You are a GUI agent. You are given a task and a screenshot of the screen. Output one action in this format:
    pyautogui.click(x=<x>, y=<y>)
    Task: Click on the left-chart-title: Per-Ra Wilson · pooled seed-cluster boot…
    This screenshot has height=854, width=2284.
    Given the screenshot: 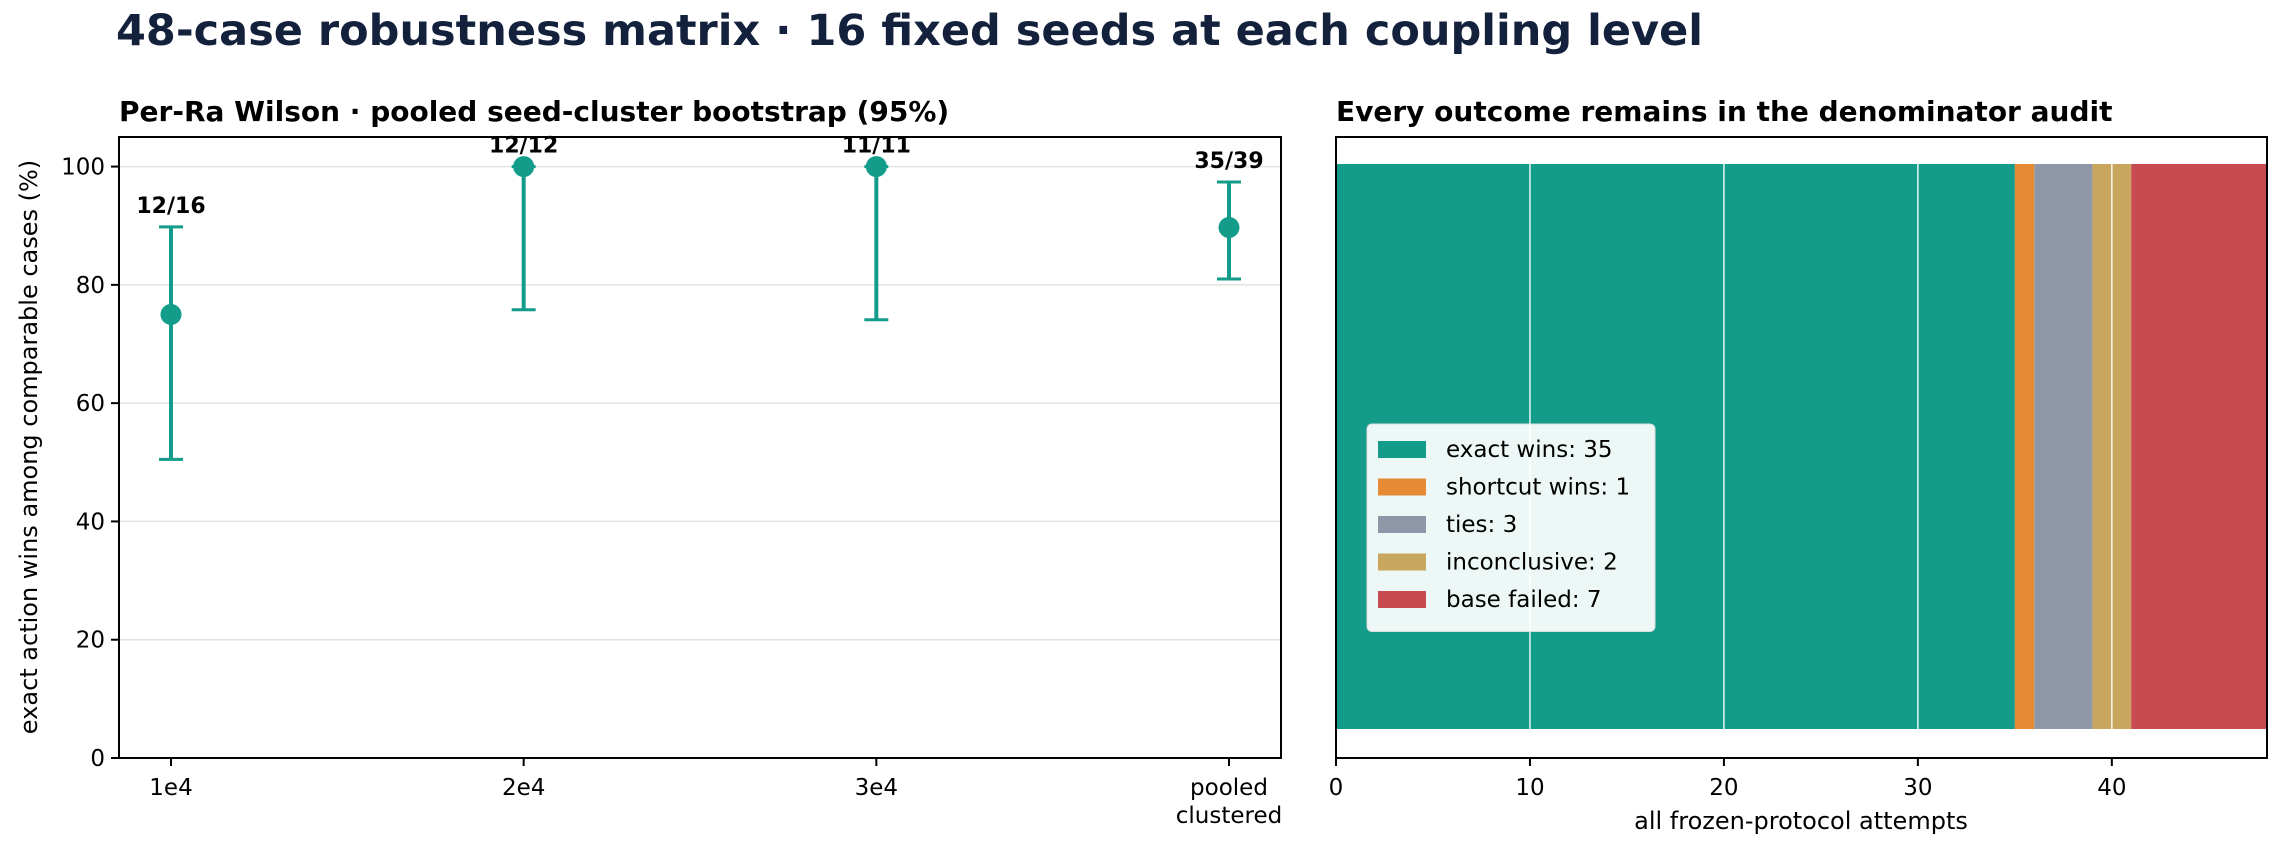 What is the action you would take?
    pyautogui.click(x=534, y=111)
    